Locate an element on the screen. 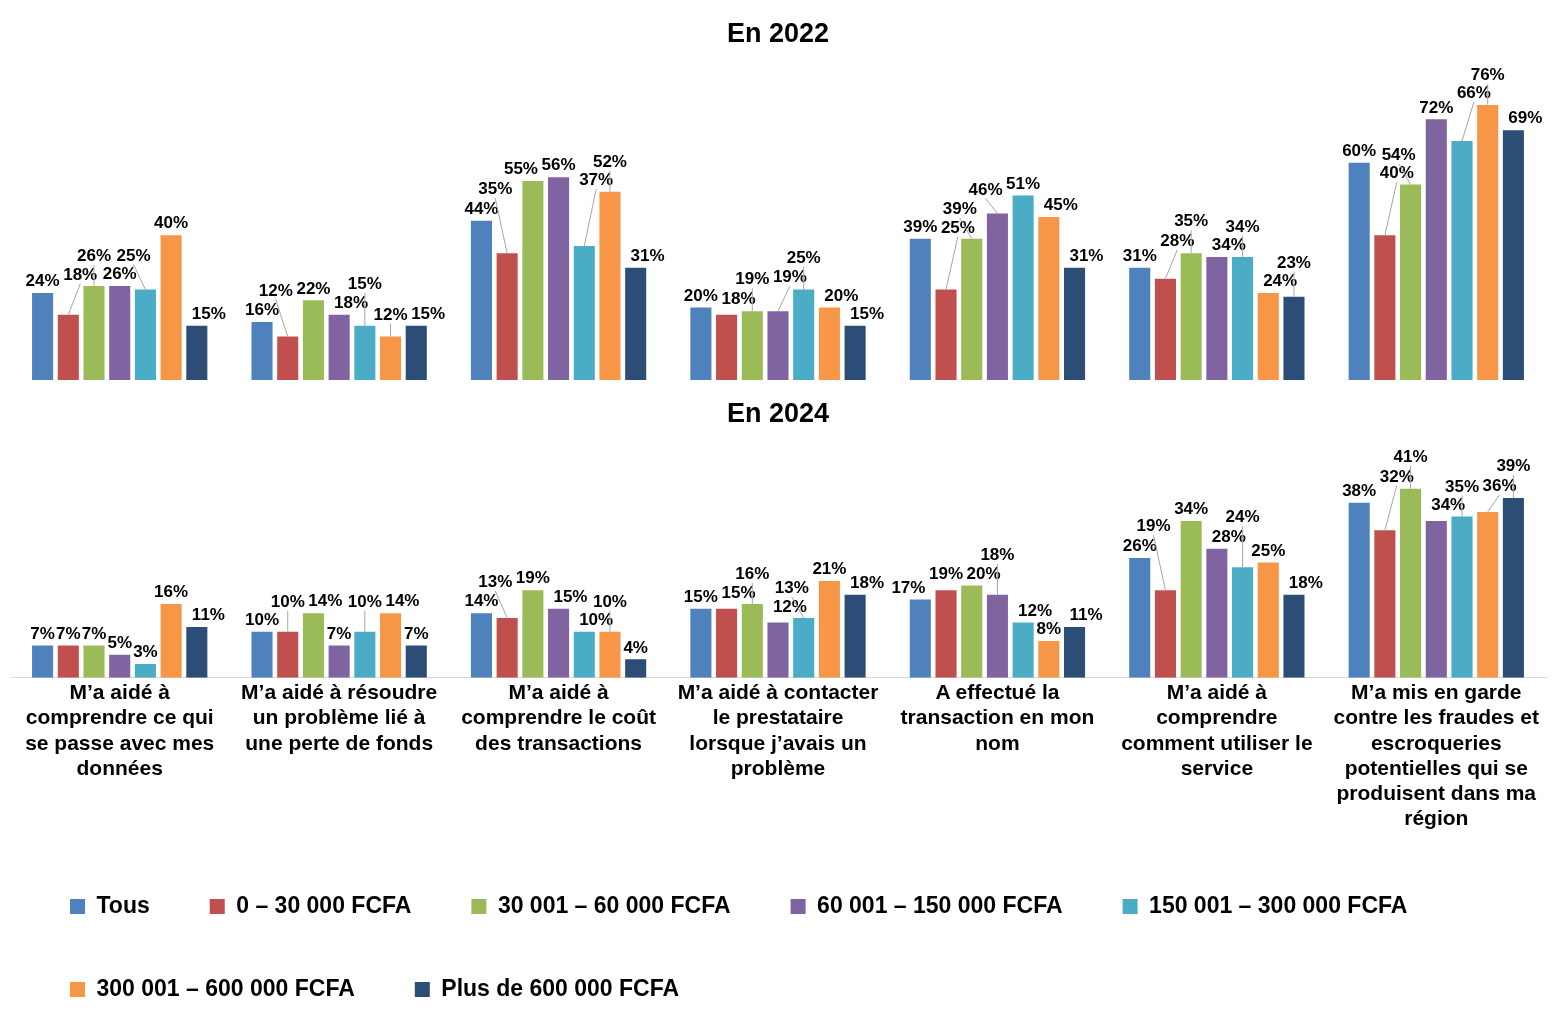  x-tick-label: M’a aidé à comprendre comment utiliser le service is located at coordinates (1217, 729).